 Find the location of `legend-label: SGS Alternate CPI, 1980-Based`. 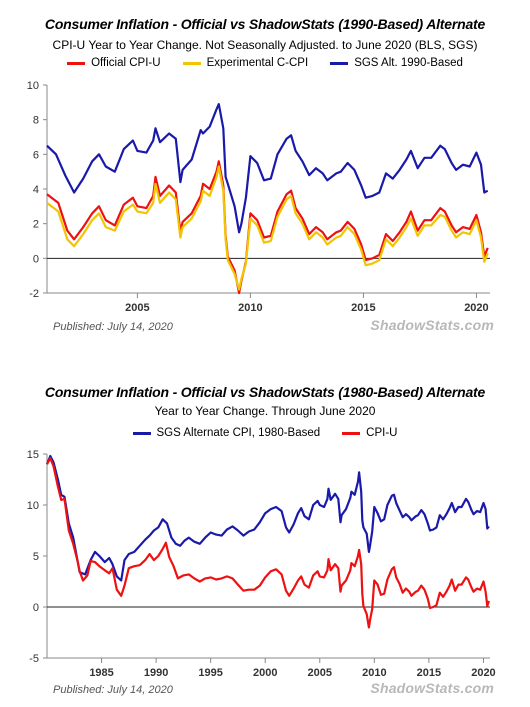

legend-label: SGS Alternate CPI, 1980-Based is located at coordinates (238, 433).